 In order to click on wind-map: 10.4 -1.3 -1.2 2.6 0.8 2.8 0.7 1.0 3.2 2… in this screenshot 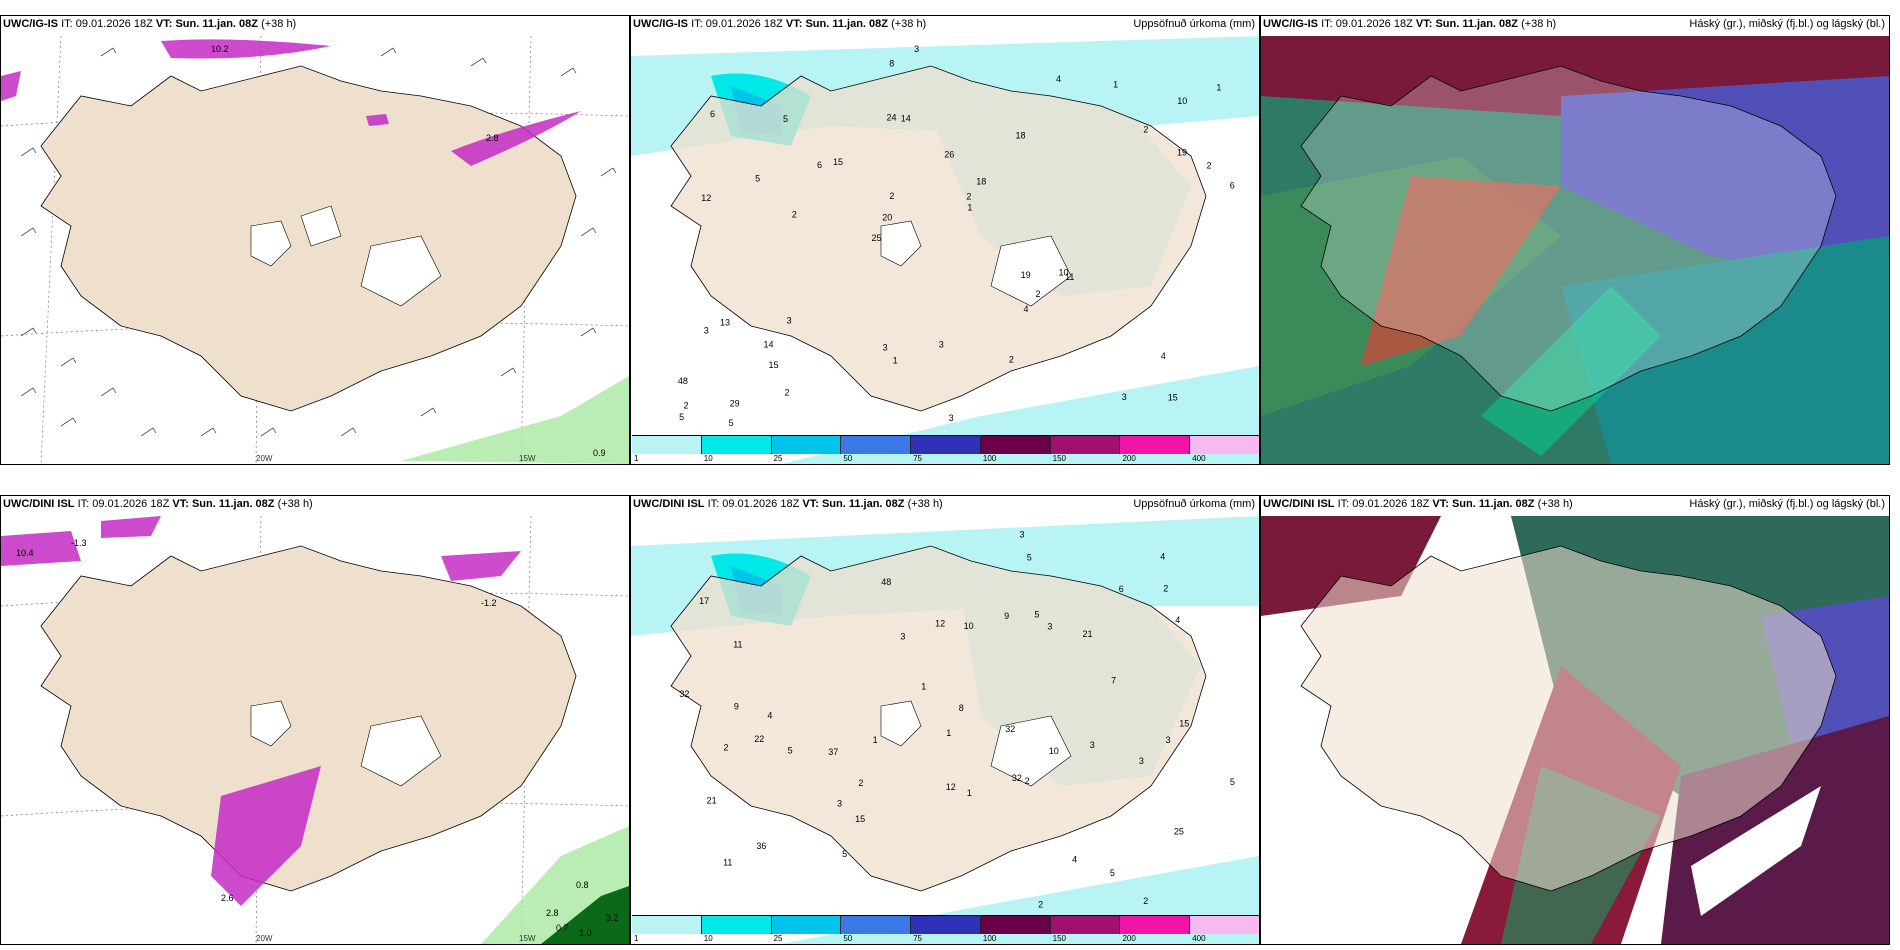, I will do `click(315, 730)`.